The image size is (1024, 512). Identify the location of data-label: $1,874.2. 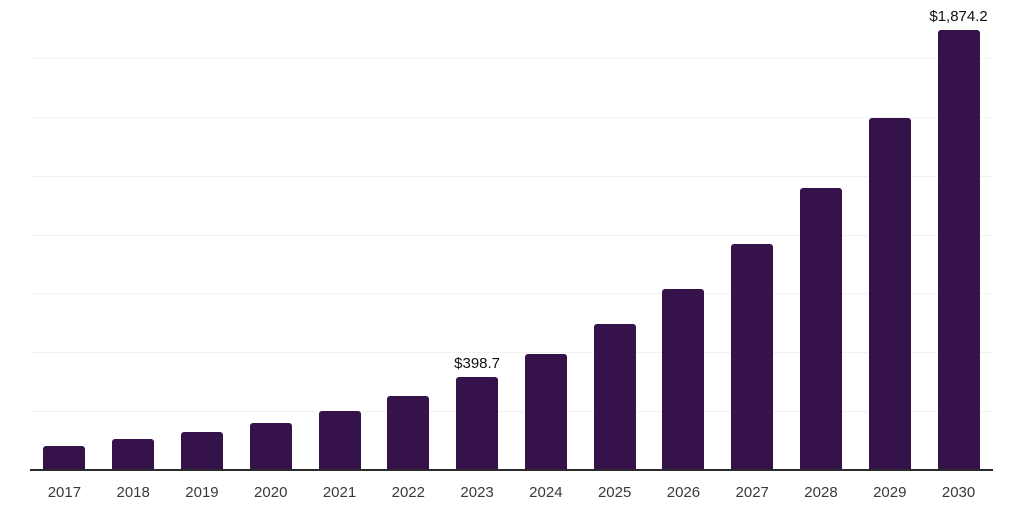
(958, 16).